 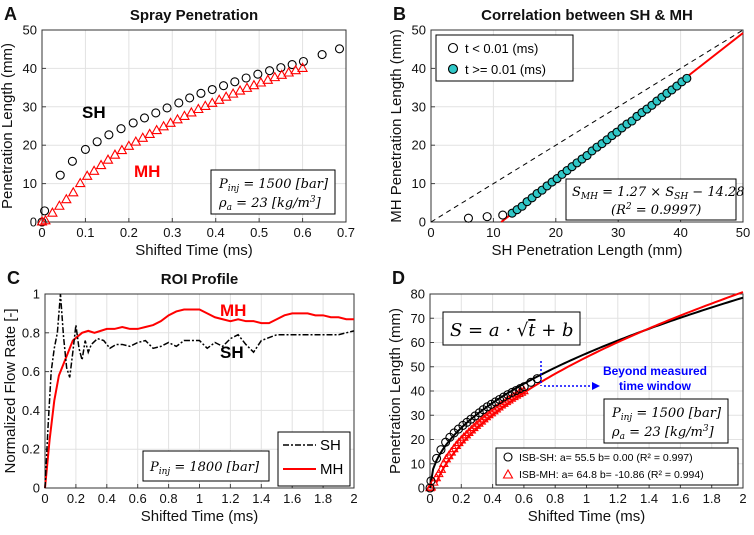 What do you see at coordinates (261, 498) in the screenshot?
I see `x-tick-label: 1.4` at bounding box center [261, 498].